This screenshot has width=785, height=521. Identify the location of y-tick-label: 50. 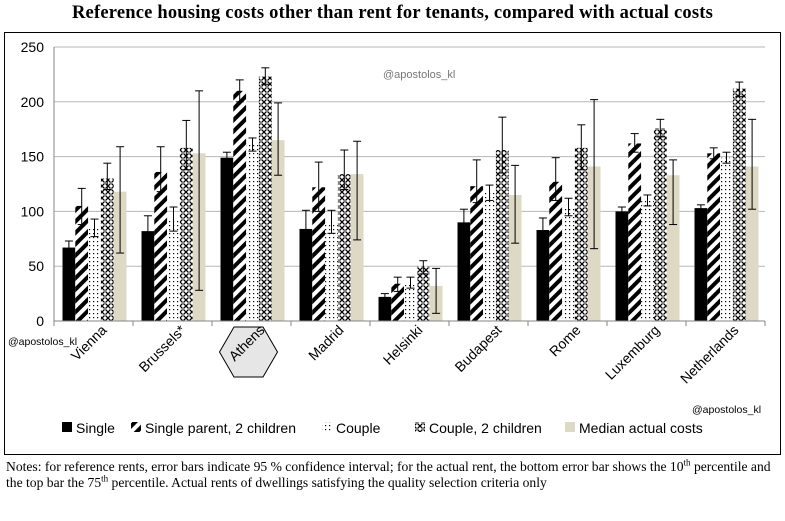
(36, 266).